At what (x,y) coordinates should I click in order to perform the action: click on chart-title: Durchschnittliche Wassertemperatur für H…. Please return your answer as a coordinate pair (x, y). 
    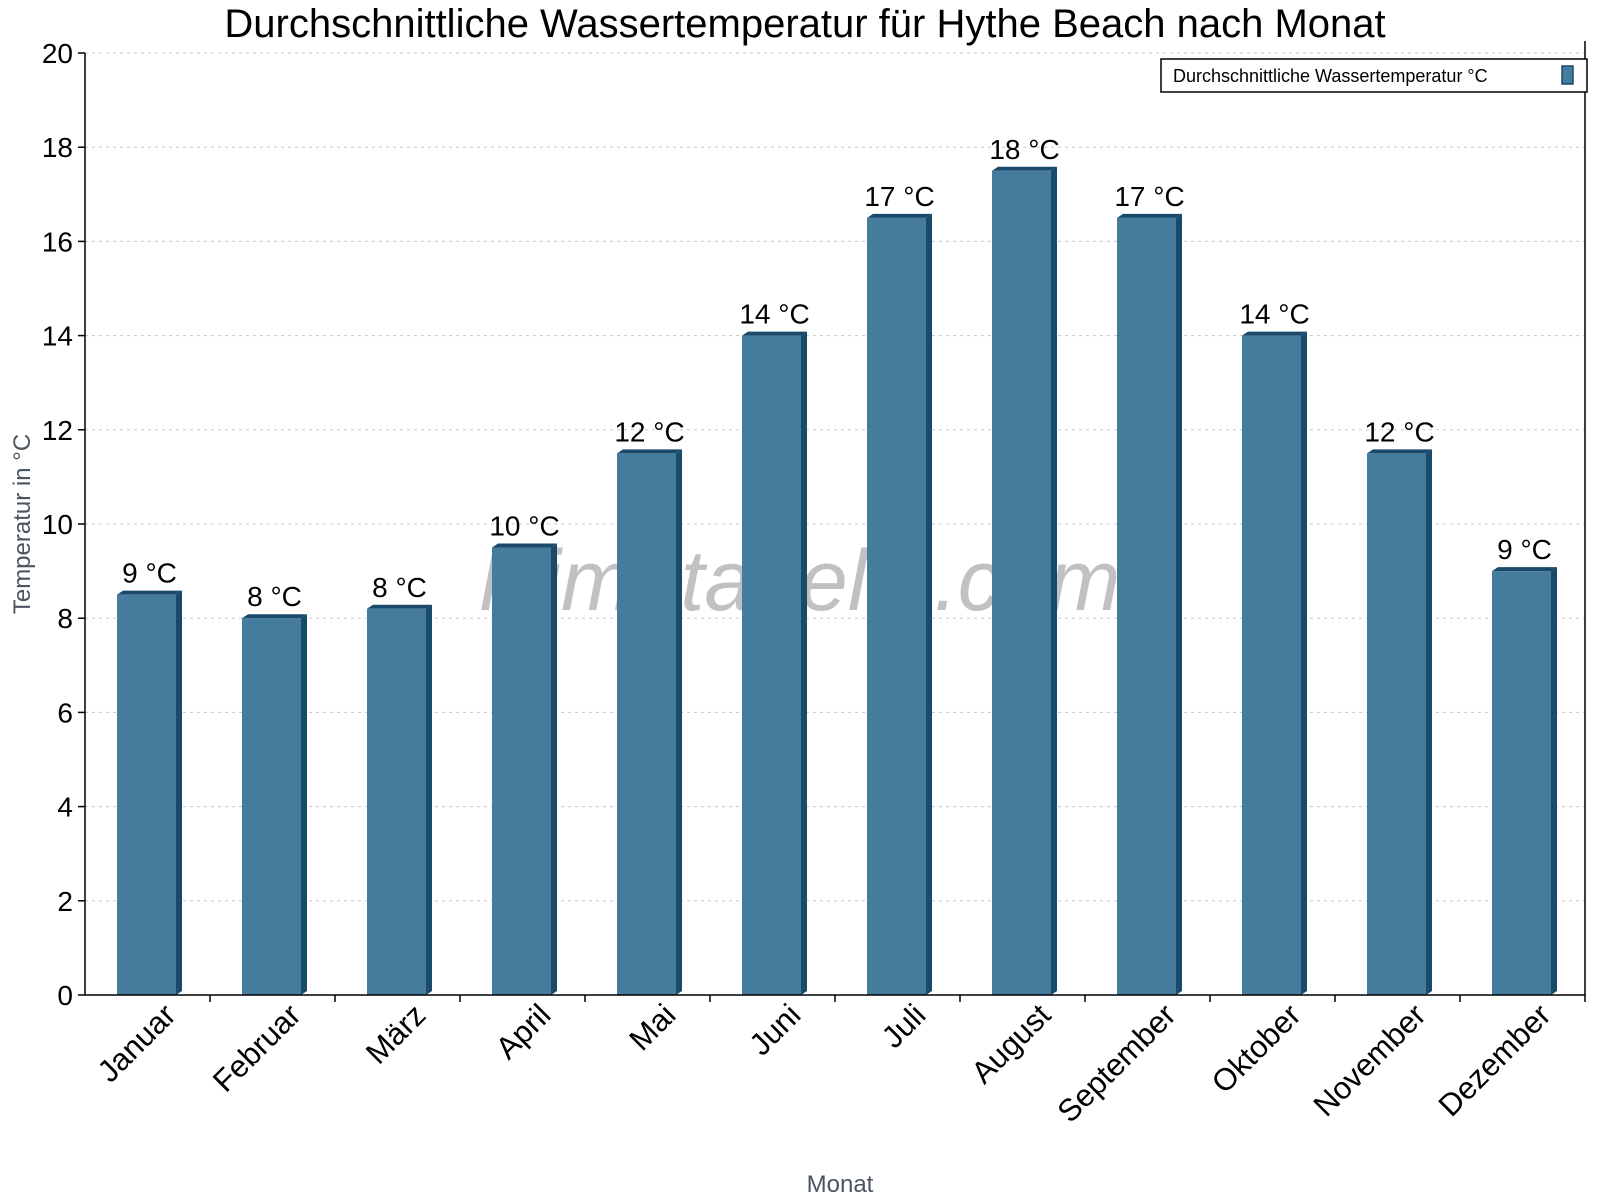
    Looking at the image, I should click on (804, 24).